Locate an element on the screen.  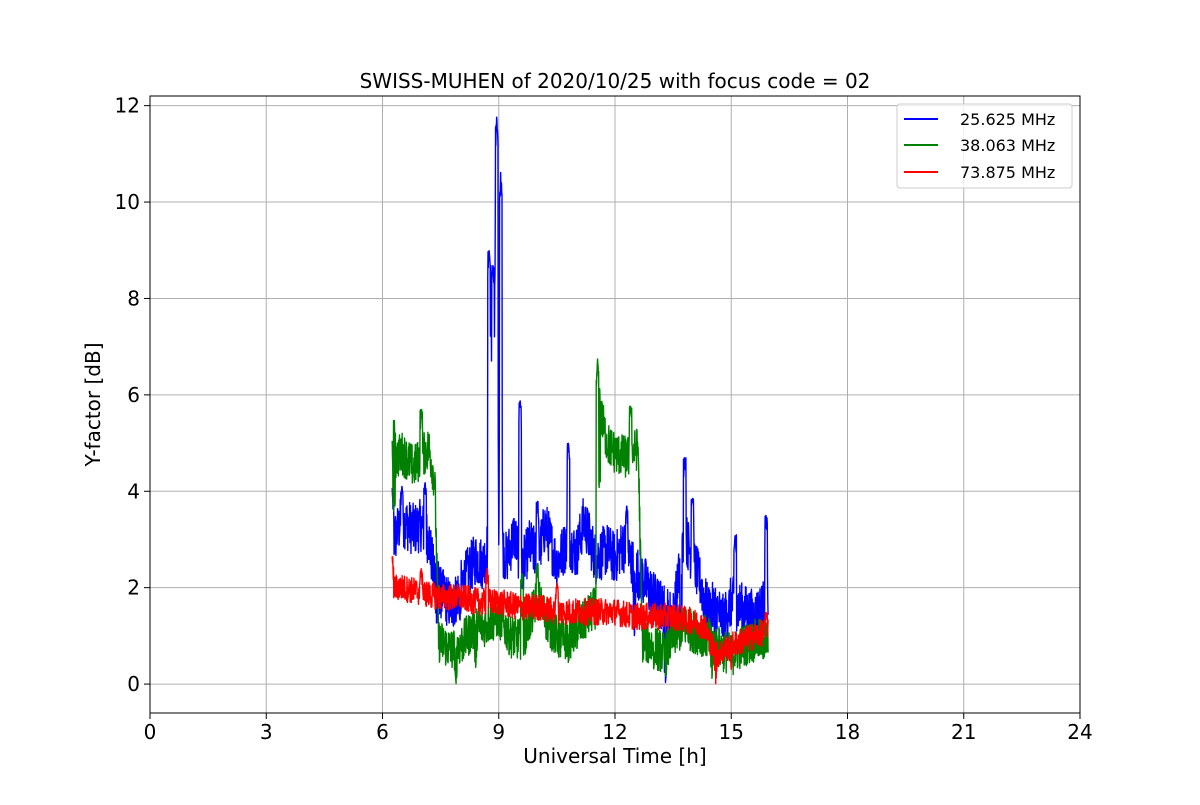
x-tick-label: 18 is located at coordinates (847, 732).